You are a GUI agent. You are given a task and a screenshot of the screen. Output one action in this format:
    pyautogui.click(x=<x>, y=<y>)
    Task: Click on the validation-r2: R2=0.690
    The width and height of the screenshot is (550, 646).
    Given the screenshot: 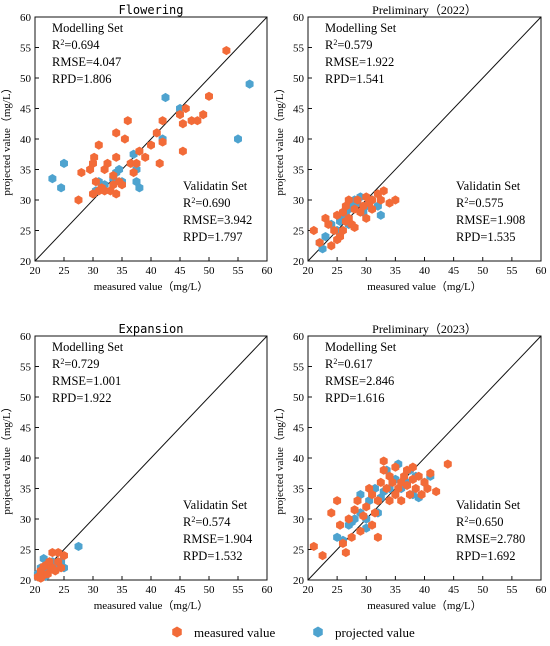 What is the action you would take?
    pyautogui.click(x=207, y=203)
    